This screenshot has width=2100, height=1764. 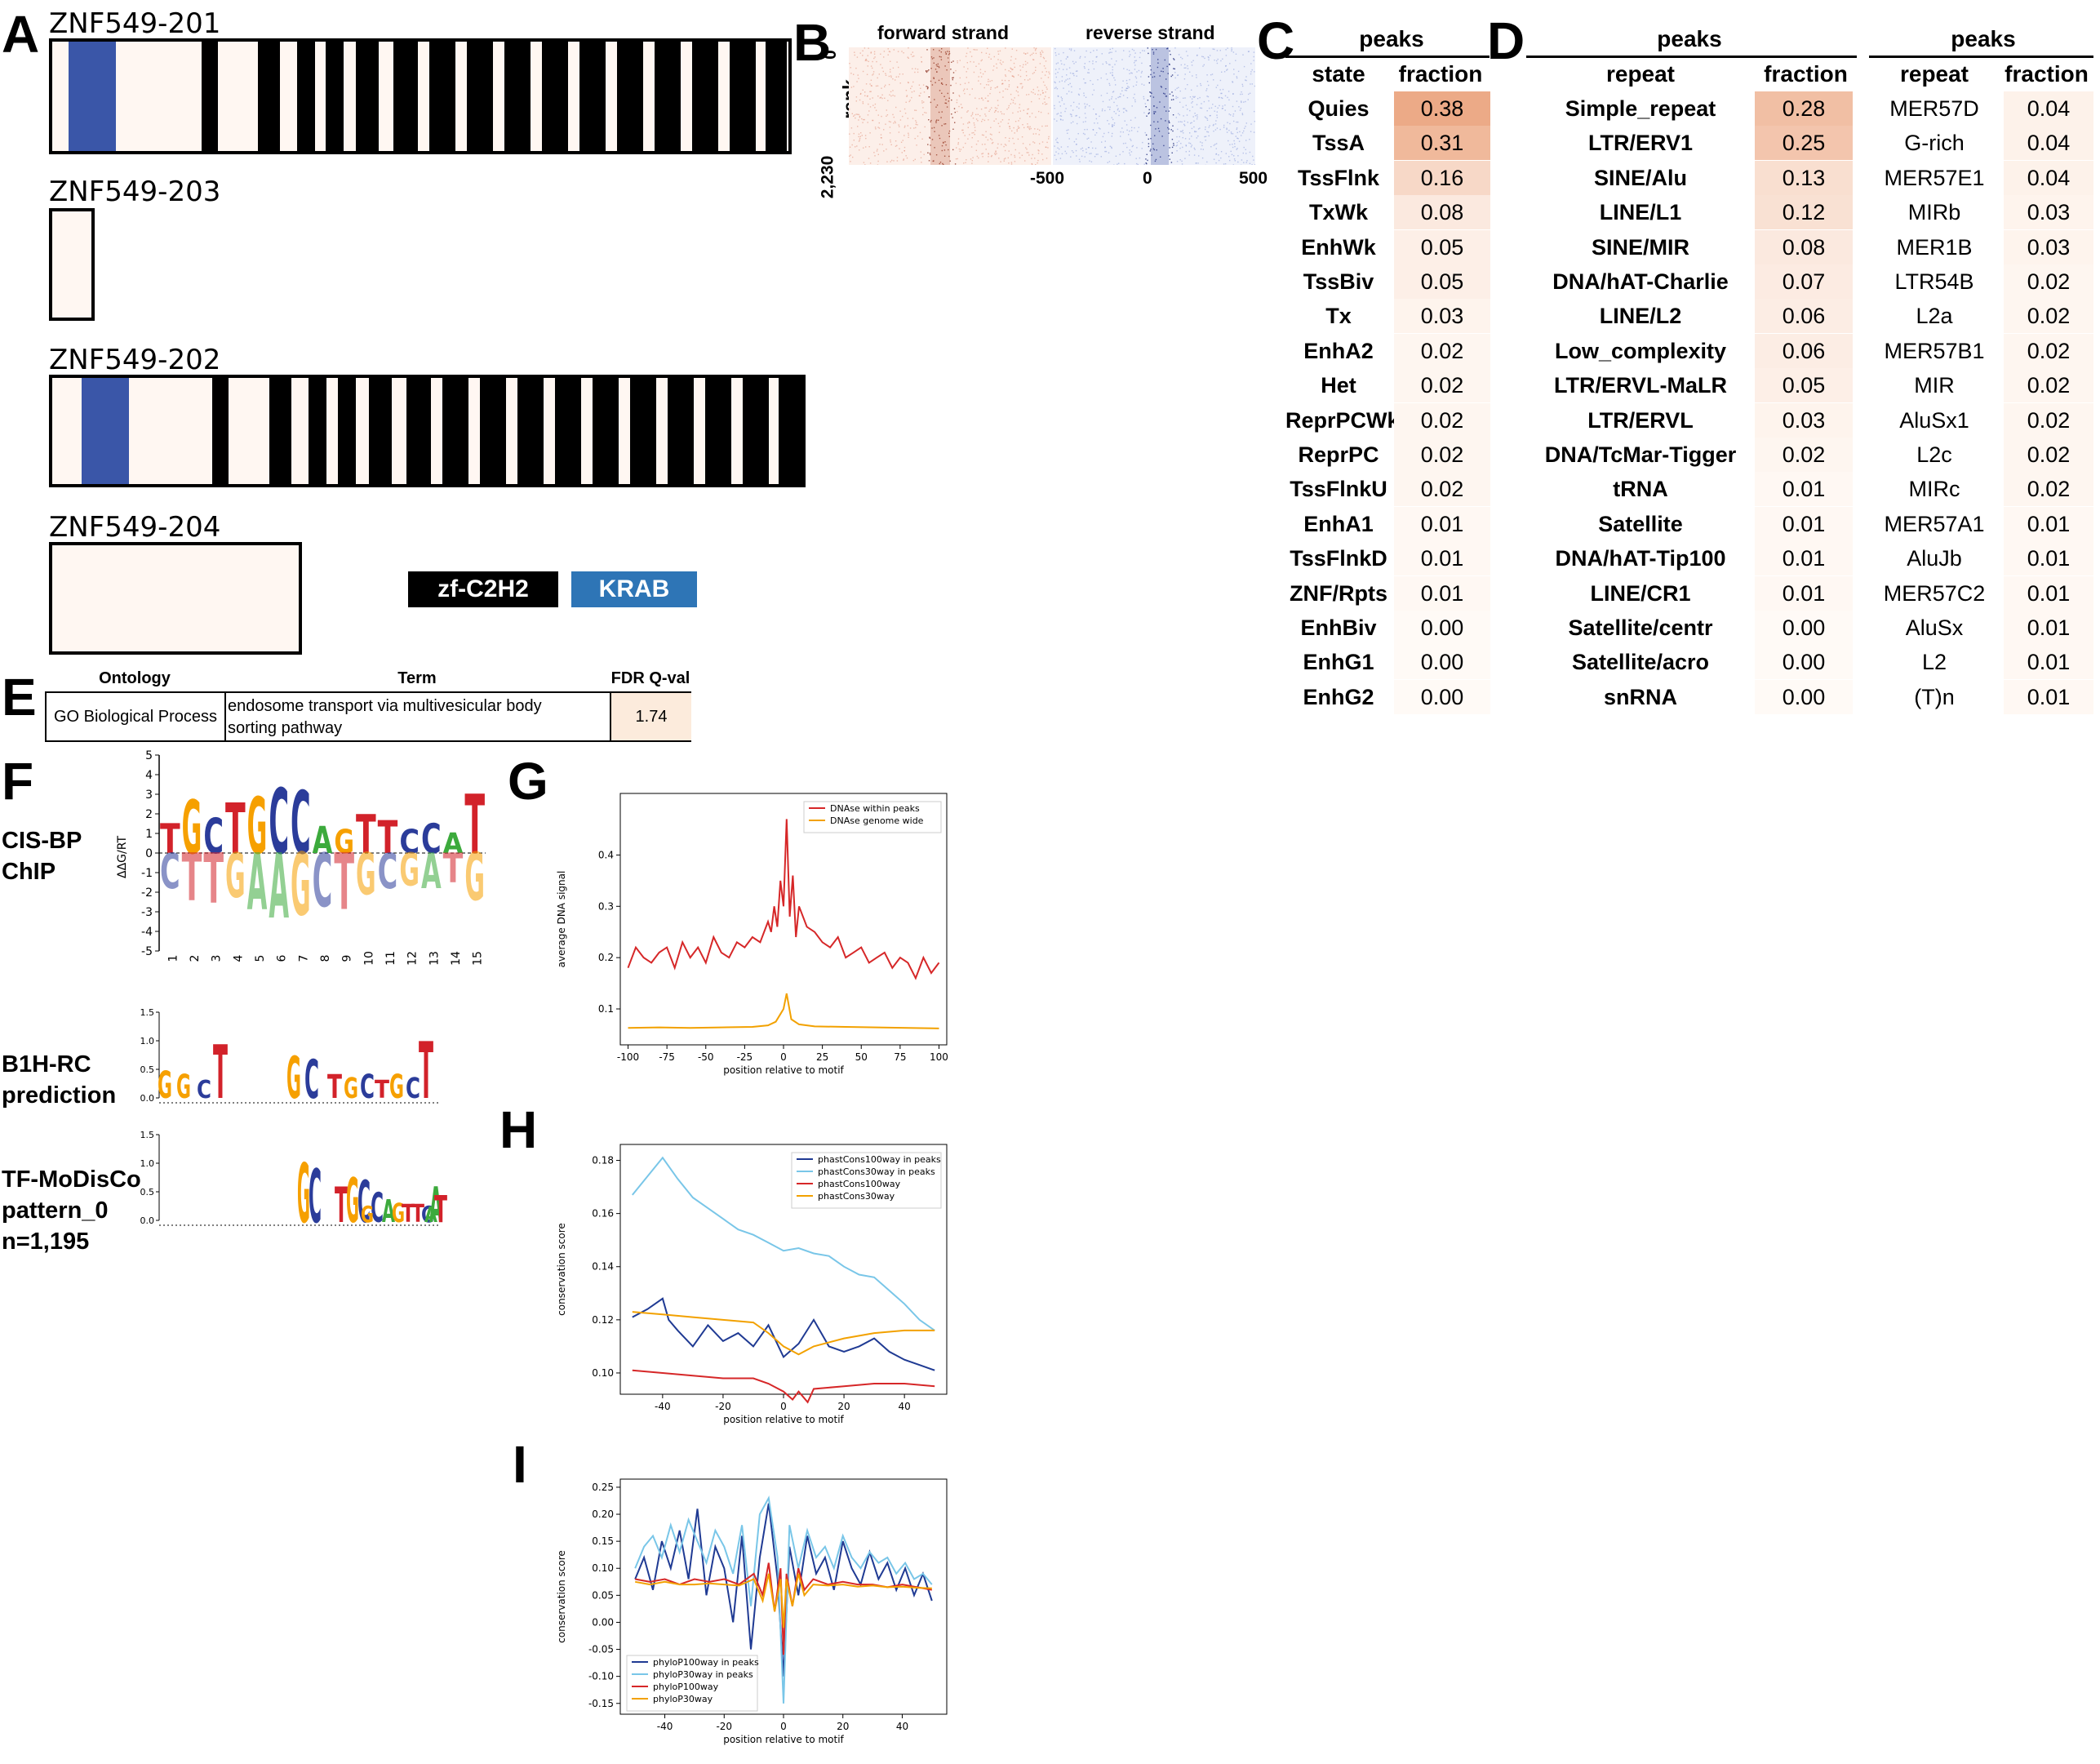 What do you see at coordinates (136, 716) in the screenshot?
I see `e-ontology-cell: GO Biological Process` at bounding box center [136, 716].